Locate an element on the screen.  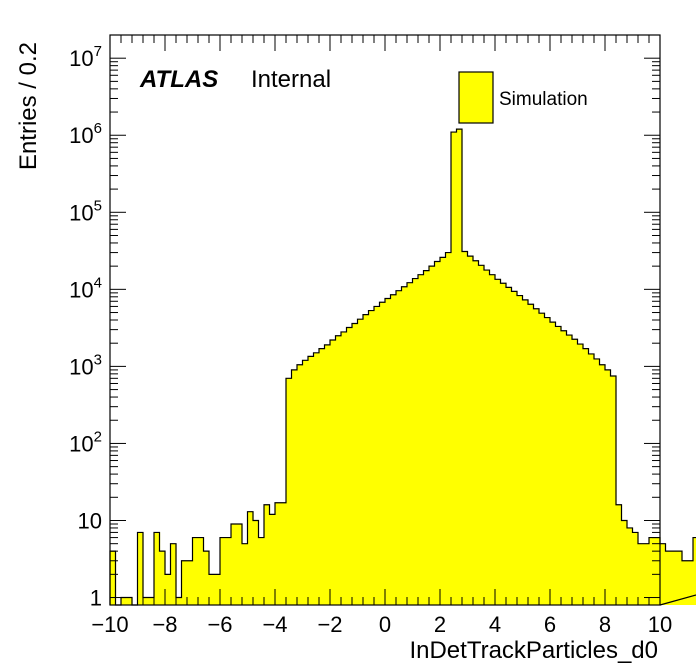
y-tick-label: 10⁷ is located at coordinates (85, 57).